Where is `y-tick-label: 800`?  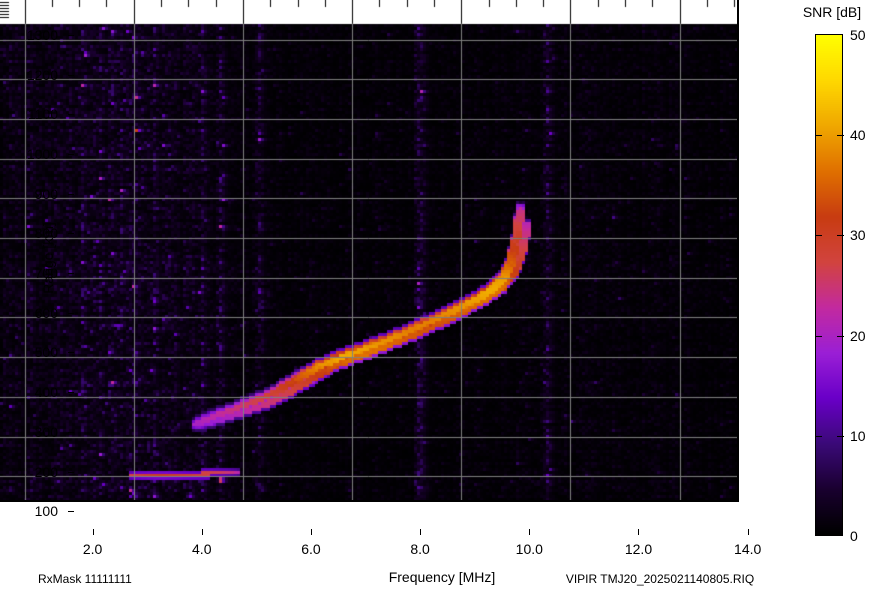 y-tick-label: 800 is located at coordinates (46, 233).